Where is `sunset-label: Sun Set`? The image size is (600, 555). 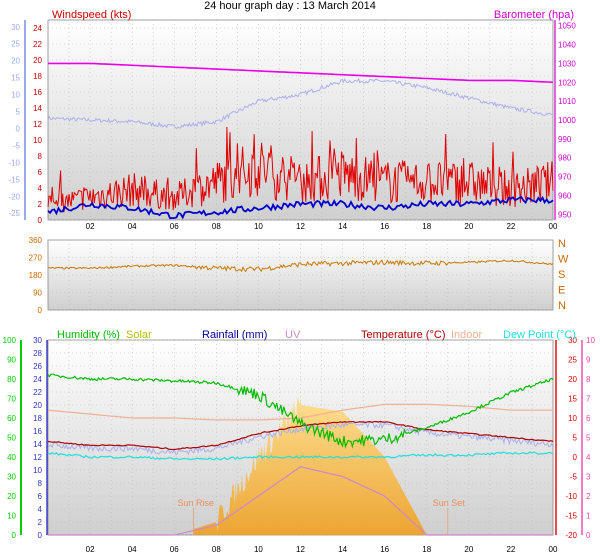
sunset-label: Sun Set is located at coordinates (449, 503).